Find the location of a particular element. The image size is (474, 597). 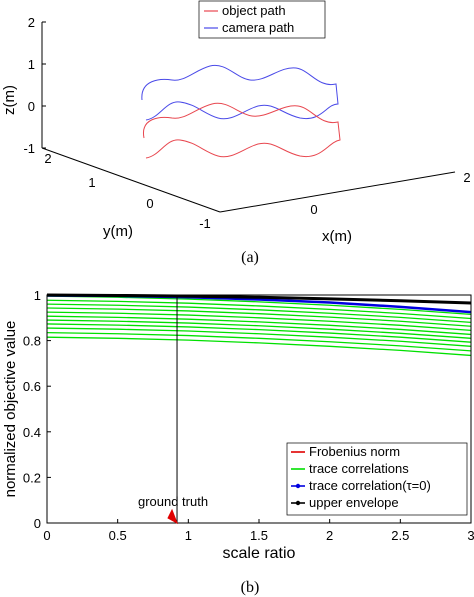

floor-right-edge is located at coordinates (337, 192).